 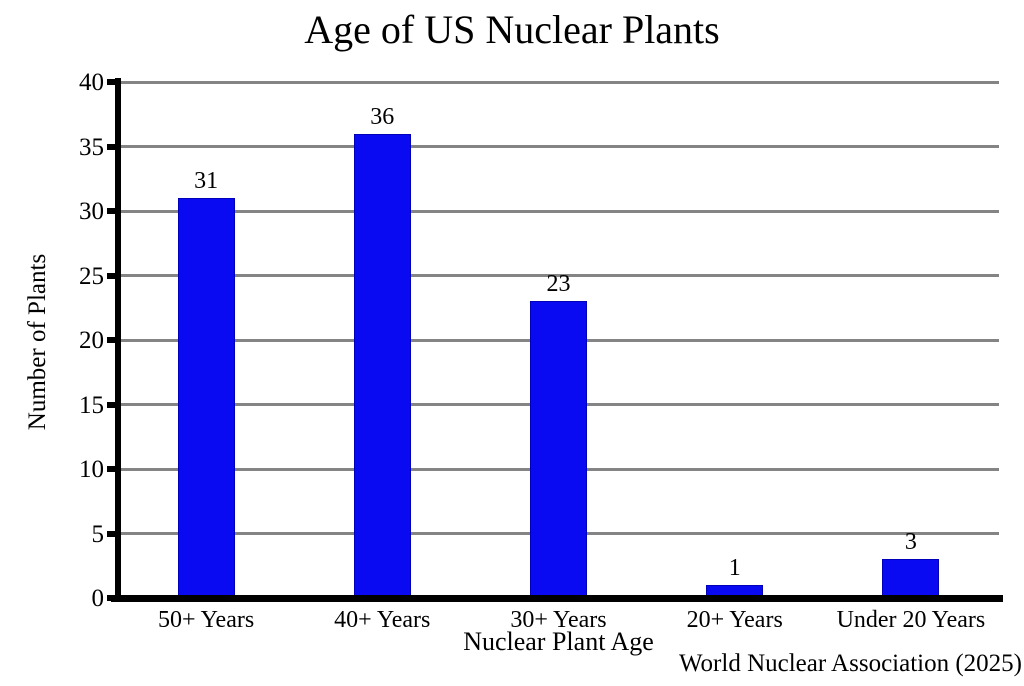 I want to click on y-tick-label: 35, so click(x=91, y=147).